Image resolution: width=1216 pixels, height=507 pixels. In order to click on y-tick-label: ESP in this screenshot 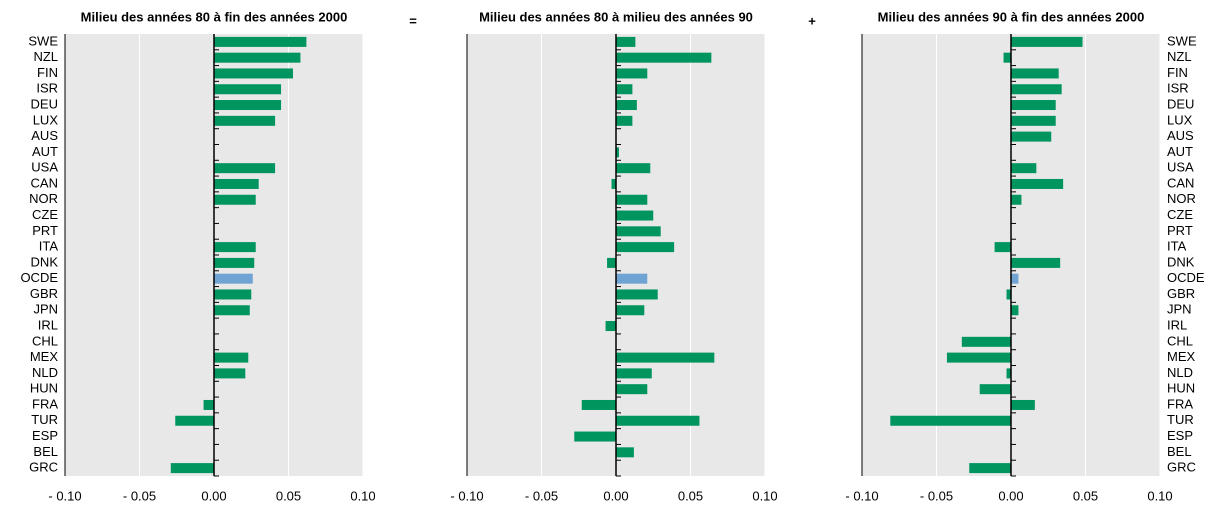, I will do `click(1180, 435)`.